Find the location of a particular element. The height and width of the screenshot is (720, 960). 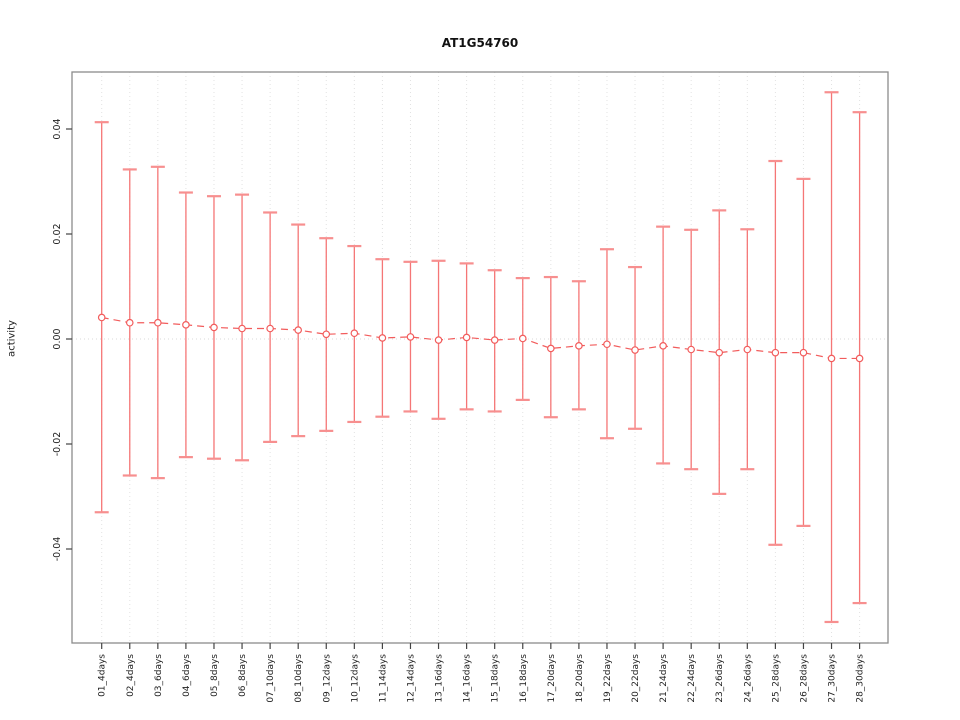

x-tick-label: 07_10days is located at coordinates (271, 678).